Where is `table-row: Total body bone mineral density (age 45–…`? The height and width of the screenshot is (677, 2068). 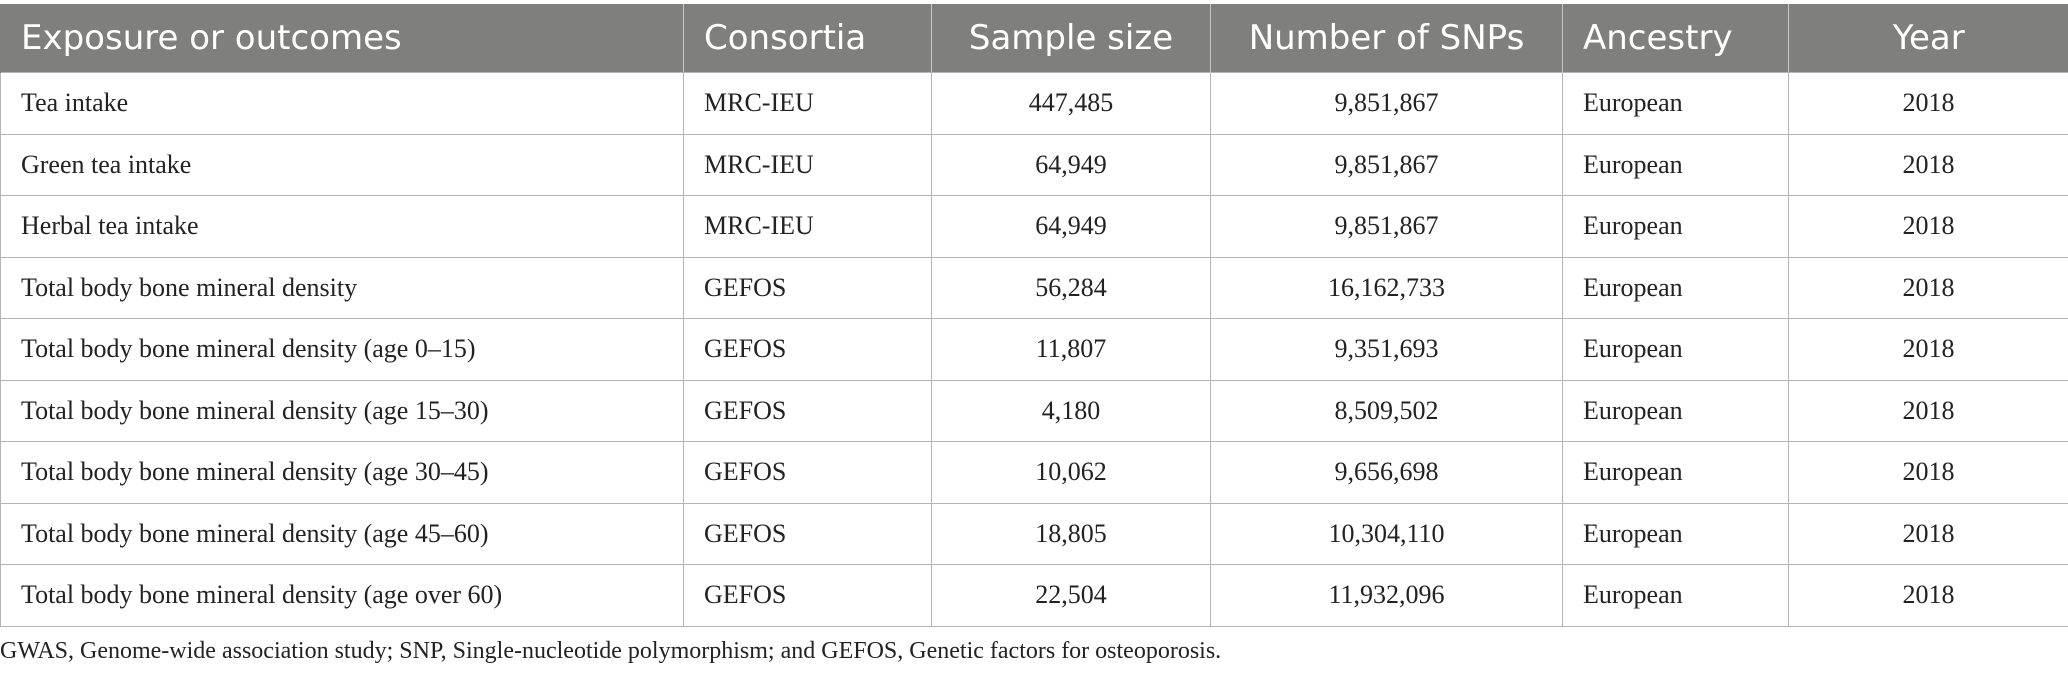 table-row: Total body bone mineral density (age 45–… is located at coordinates (1034, 533).